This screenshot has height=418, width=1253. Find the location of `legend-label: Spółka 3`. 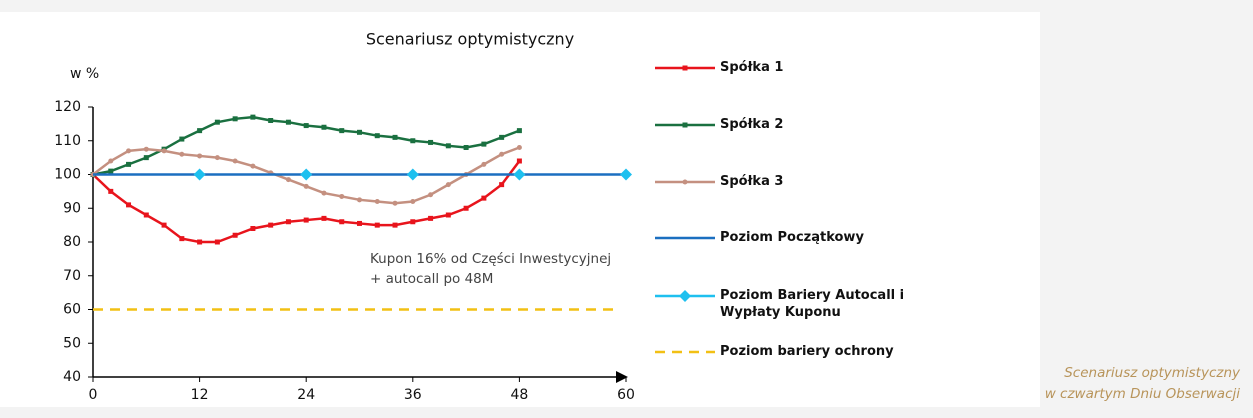

legend-label: Spółka 3 is located at coordinates (752, 181).